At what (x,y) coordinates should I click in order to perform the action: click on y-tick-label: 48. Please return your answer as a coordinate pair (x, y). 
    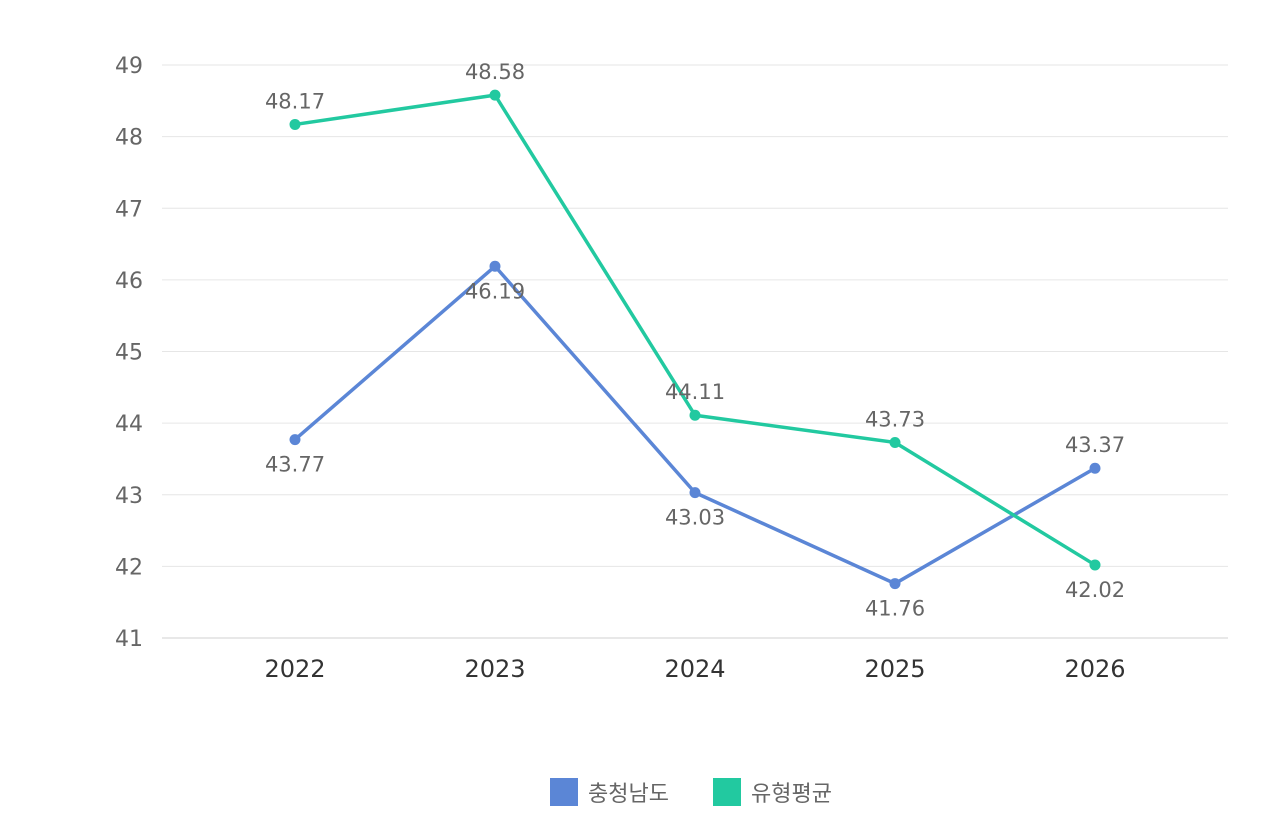
    Looking at the image, I should click on (129, 138).